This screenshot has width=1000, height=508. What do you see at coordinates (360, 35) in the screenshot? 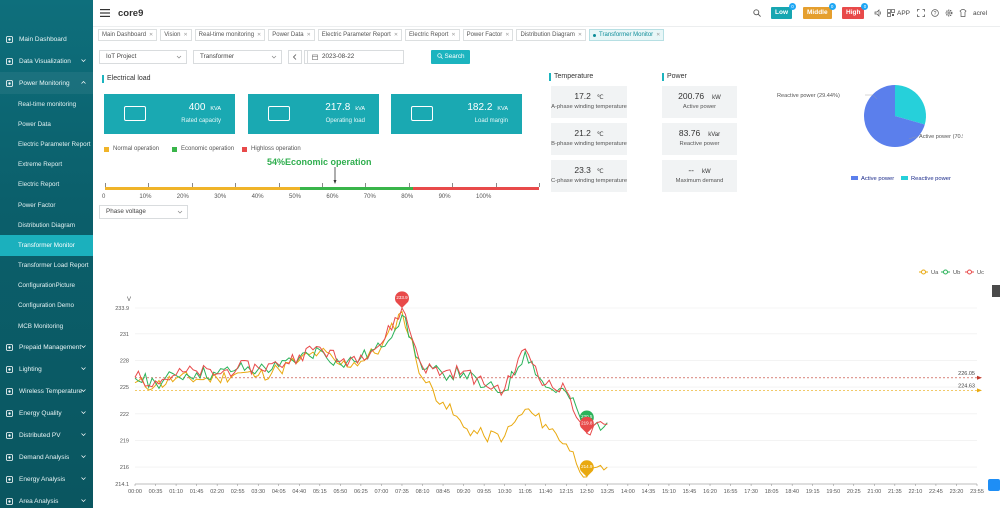
I see `tab-electric-parameter-report: Electric Parameter Report ✕` at bounding box center [360, 35].